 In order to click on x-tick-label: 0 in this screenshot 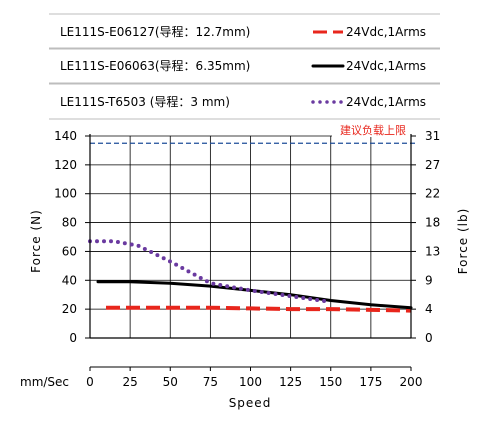, I will do `click(90, 382)`.